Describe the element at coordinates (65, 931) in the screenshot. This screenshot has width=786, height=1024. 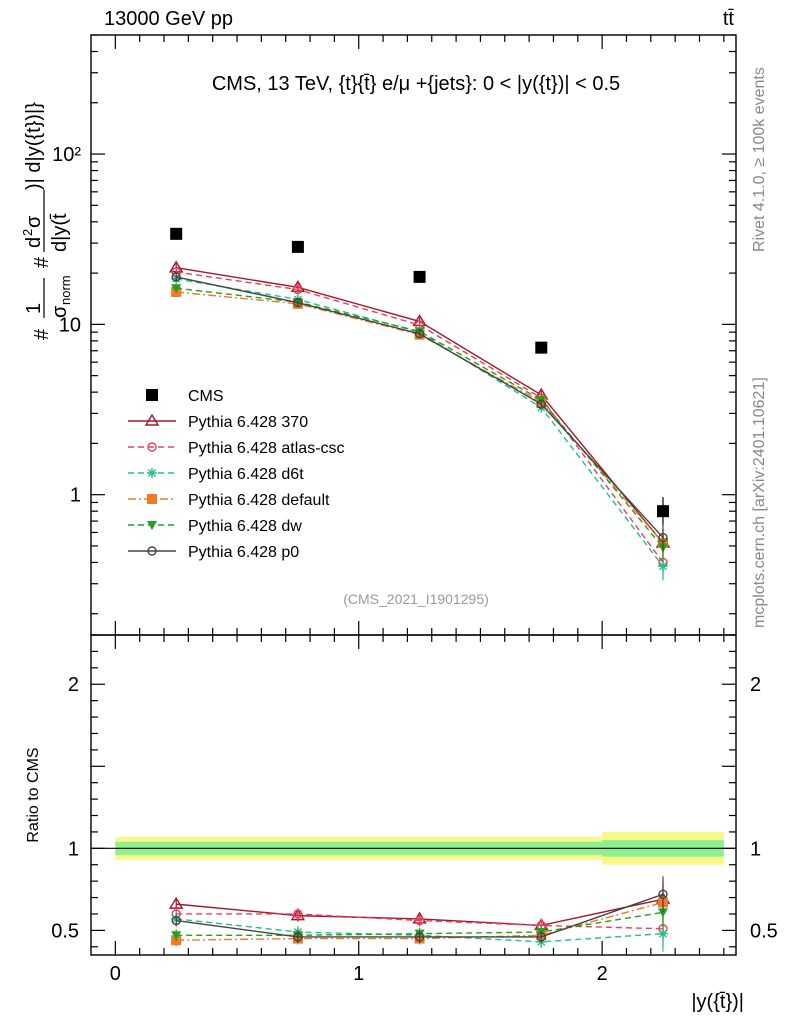
I see `ratio-ytick-label: 0.5` at that location.